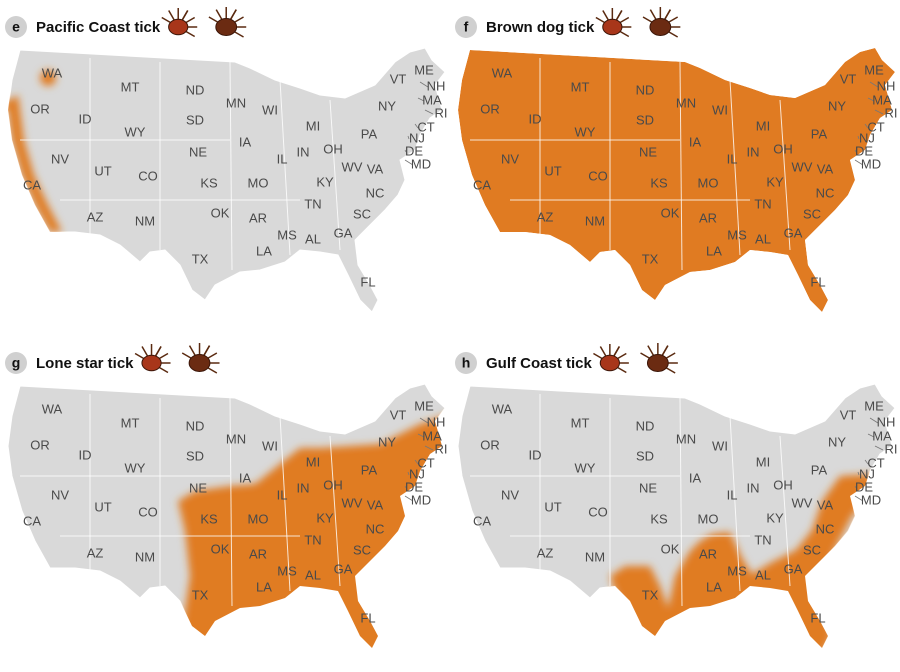  What do you see at coordinates (264, 250) in the screenshot?
I see `state-label: LA` at bounding box center [264, 250].